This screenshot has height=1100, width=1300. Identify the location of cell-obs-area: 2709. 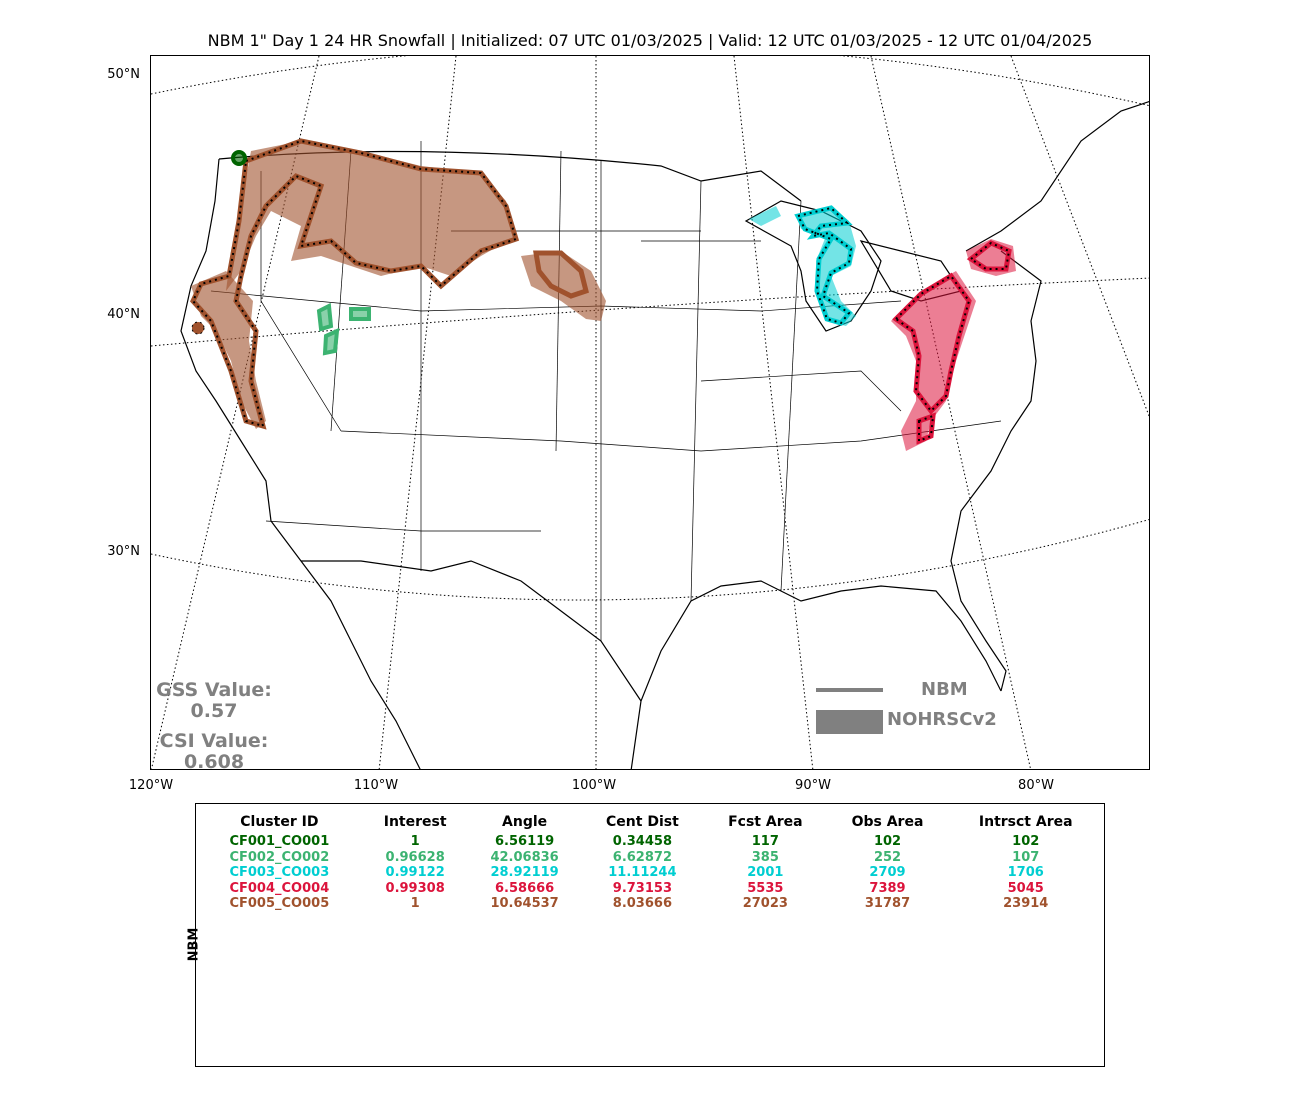
(887, 872).